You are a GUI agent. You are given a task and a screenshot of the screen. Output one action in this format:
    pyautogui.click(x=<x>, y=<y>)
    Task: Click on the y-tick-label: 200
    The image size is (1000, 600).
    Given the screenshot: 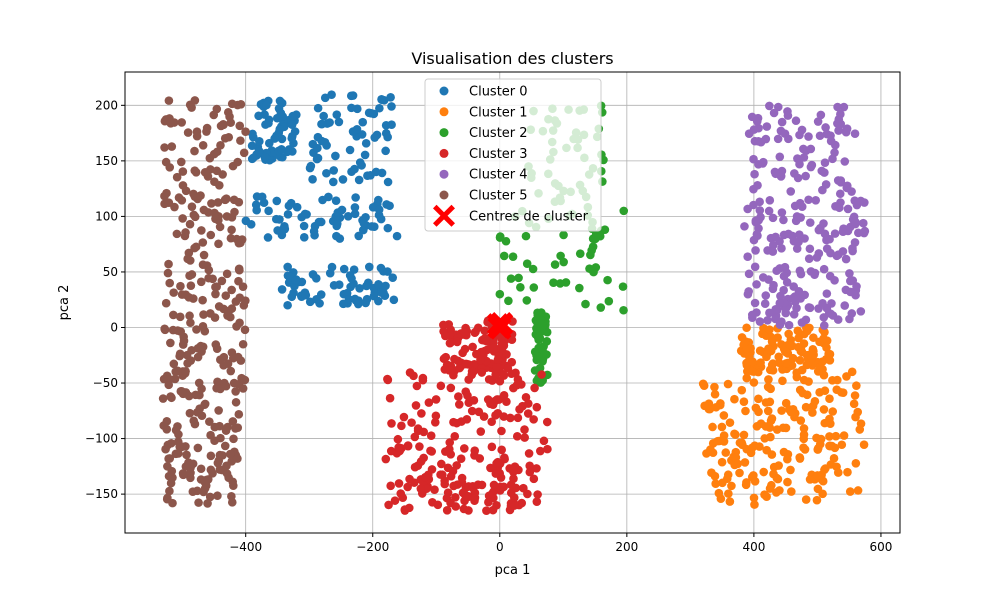 What is the action you would take?
    pyautogui.click(x=106, y=105)
    